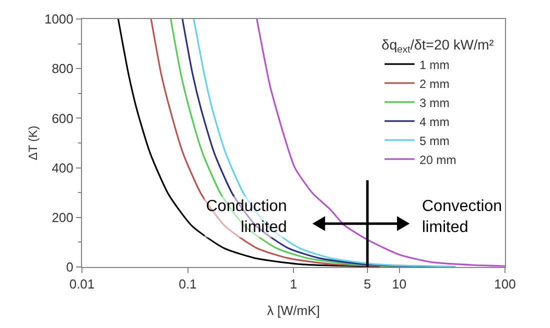 The height and width of the screenshot is (328, 550). Describe the element at coordinates (462, 217) in the screenshot. I see `annotation: Convection limited` at that location.